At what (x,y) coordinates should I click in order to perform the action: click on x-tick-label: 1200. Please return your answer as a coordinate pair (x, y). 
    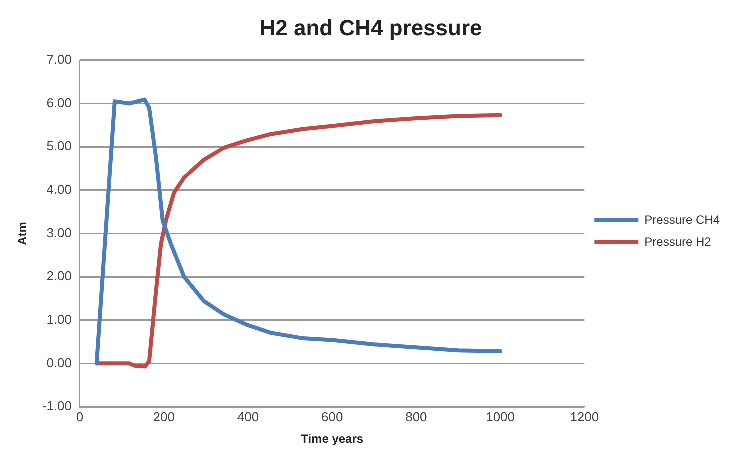
    Looking at the image, I should click on (585, 416).